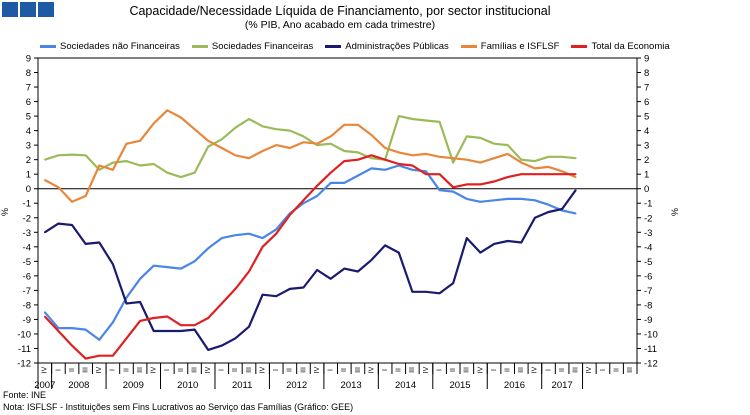 This screenshot has height=415, width=750. Describe the element at coordinates (646, 88) in the screenshot. I see `y-tick-label-right: 7` at that location.